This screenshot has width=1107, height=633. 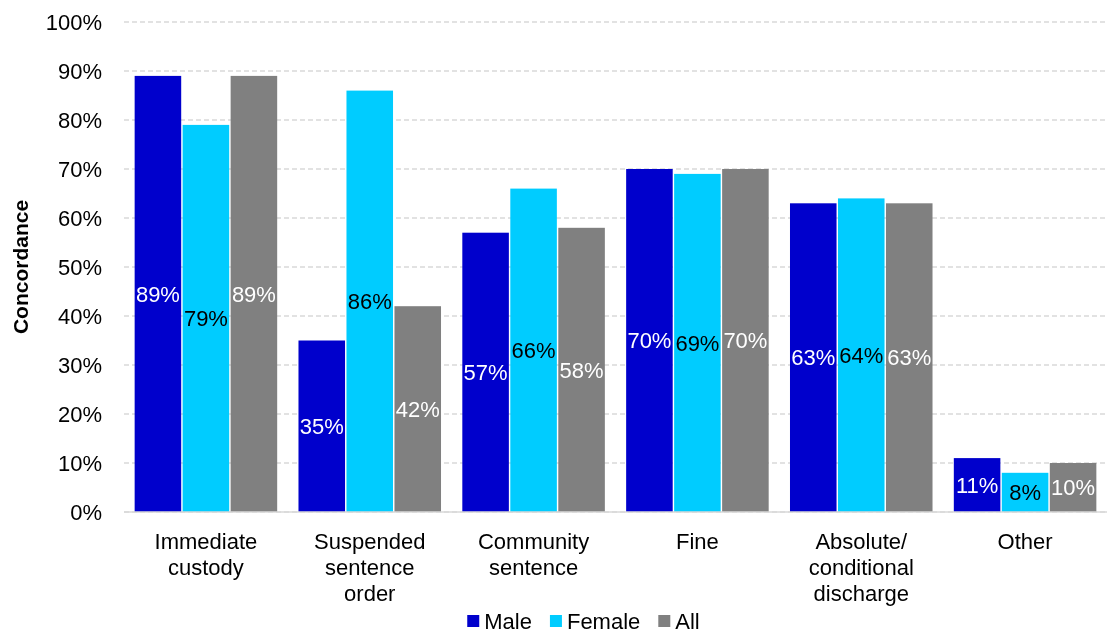 What do you see at coordinates (79, 365) in the screenshot?
I see `y-tick-label: 30%` at bounding box center [79, 365].